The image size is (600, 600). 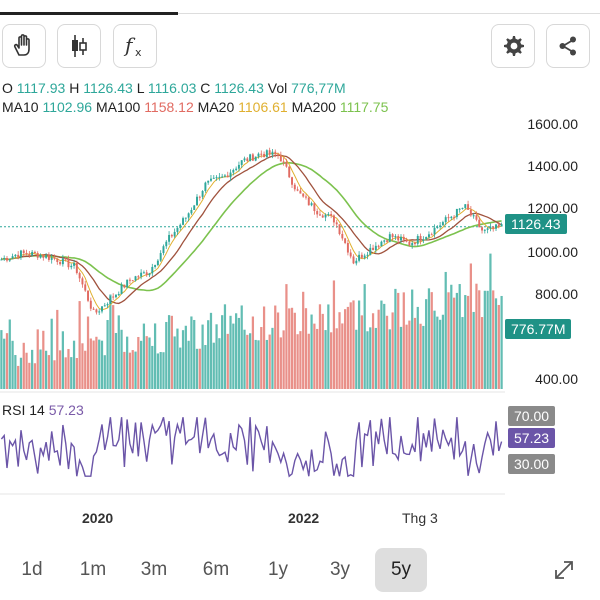 What do you see at coordinates (568, 46) in the screenshot?
I see `share-button` at bounding box center [568, 46].